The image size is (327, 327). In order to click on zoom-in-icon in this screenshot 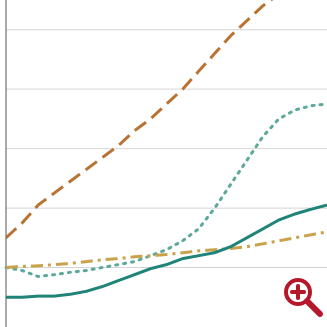, I will do `click(303, 297)`.